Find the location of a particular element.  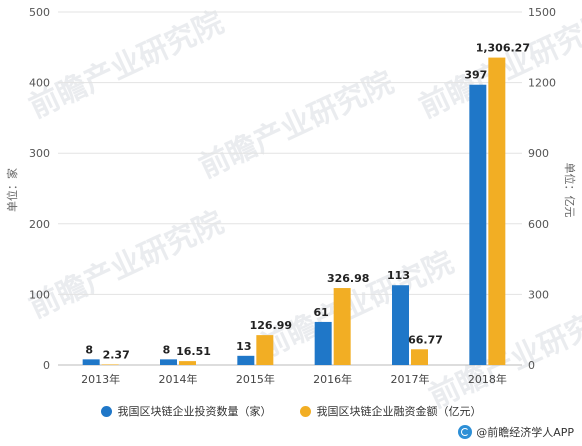

category-axis: 2013年 2014年 2015年 2016年 2017年 2018年 is located at coordinates (294, 379).